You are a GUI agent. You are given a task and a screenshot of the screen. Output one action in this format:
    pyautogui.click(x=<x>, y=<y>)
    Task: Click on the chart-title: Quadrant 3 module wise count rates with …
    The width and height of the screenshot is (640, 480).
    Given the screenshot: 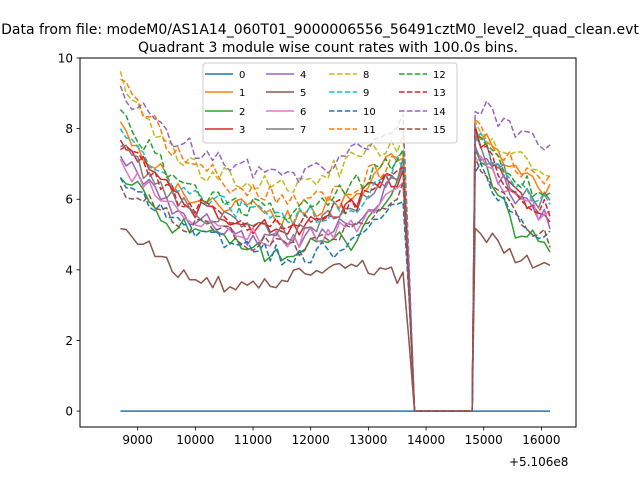 What is the action you would take?
    pyautogui.click(x=328, y=48)
    